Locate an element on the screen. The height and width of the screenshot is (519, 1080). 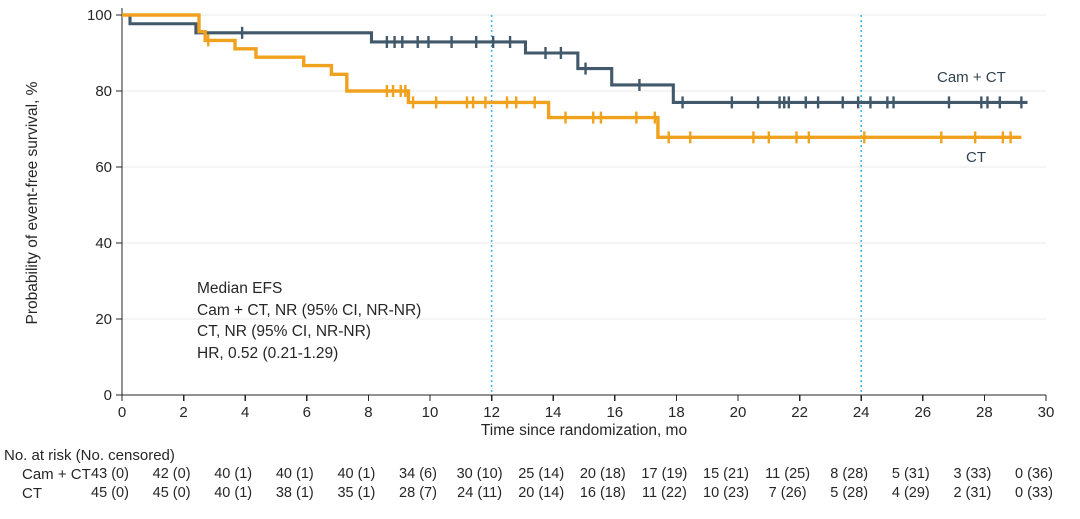
x-tick-label: 0 is located at coordinates (122, 412).